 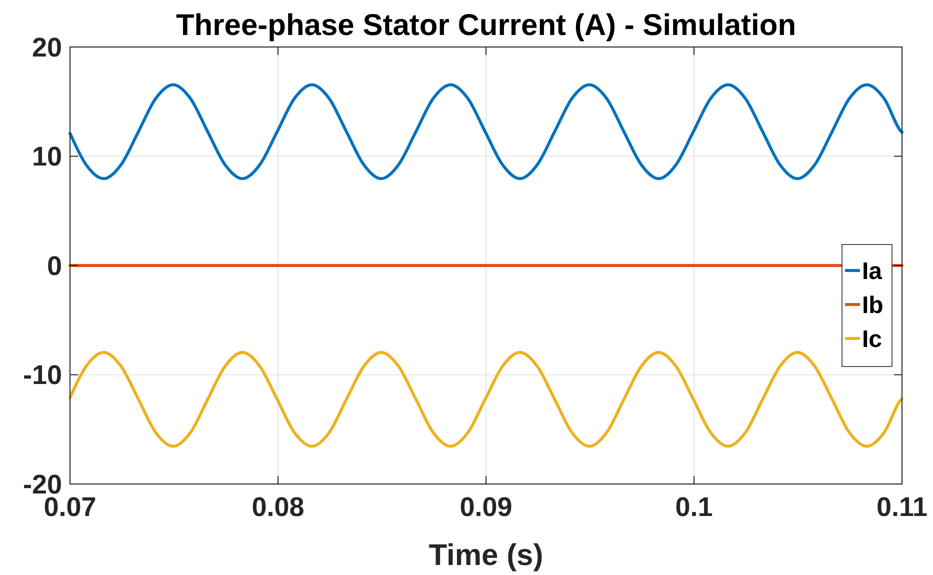 I want to click on y-tick-label: 0, so click(x=54, y=265).